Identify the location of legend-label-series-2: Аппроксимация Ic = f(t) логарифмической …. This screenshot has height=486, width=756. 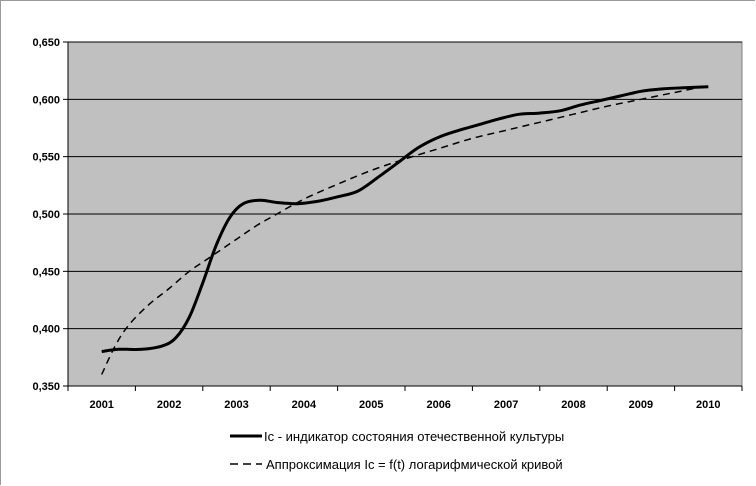
(414, 464).